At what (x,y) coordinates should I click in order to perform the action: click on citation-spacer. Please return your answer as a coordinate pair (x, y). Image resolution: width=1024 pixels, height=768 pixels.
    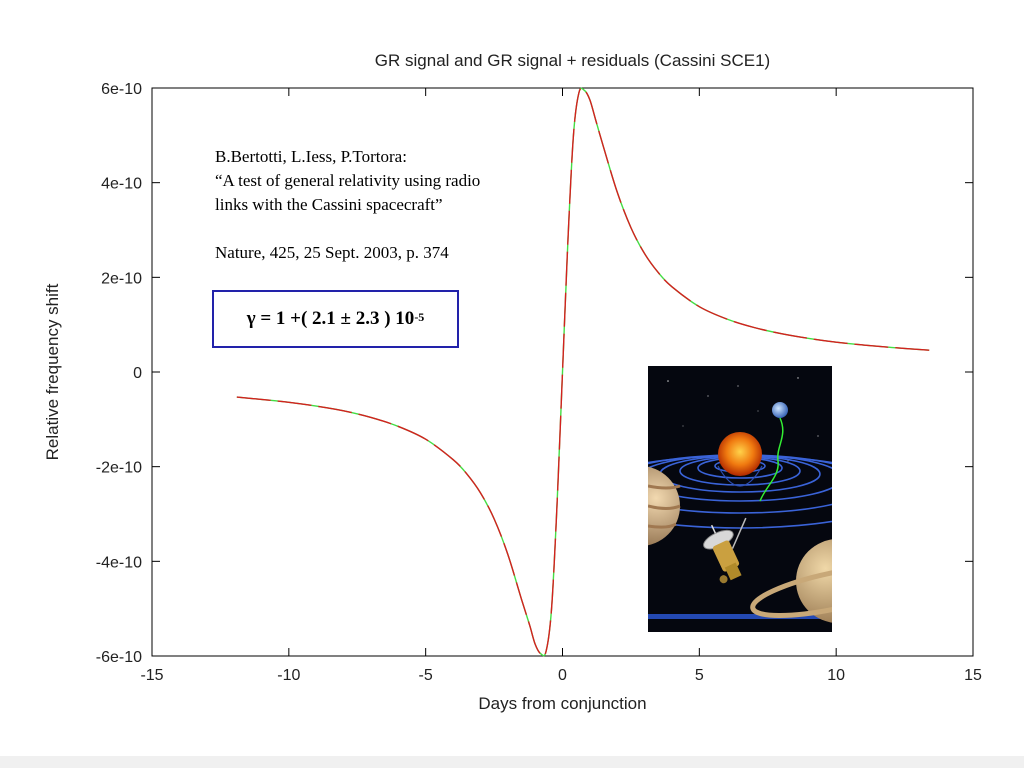
    Looking at the image, I should click on (380, 229).